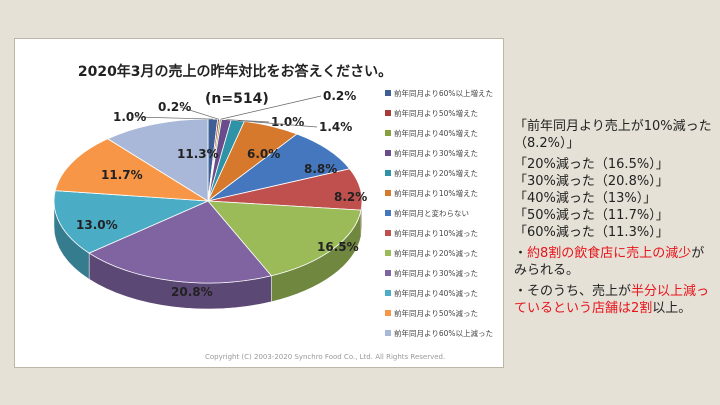 This screenshot has width=720, height=405. Describe the element at coordinates (335, 127) in the screenshot. I see `data-label: 1.4%` at that location.